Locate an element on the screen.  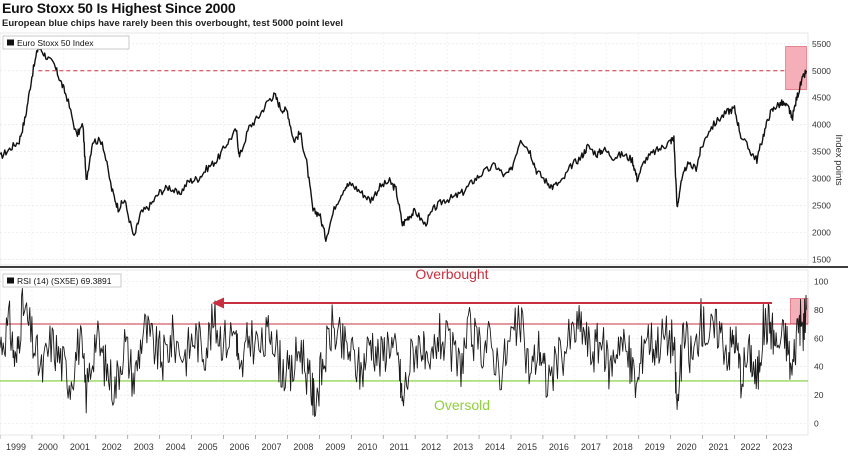
x-tick-label: 2014 is located at coordinates (495, 447).